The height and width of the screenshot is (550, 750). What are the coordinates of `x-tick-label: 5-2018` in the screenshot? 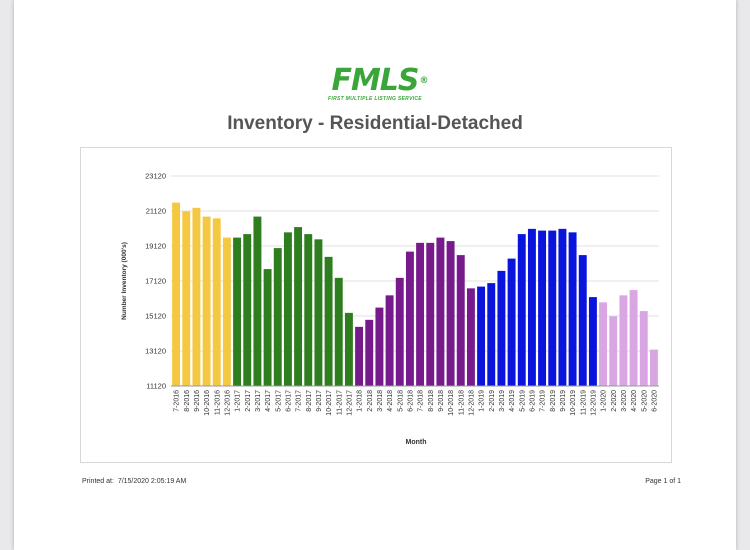 It's located at (400, 401).